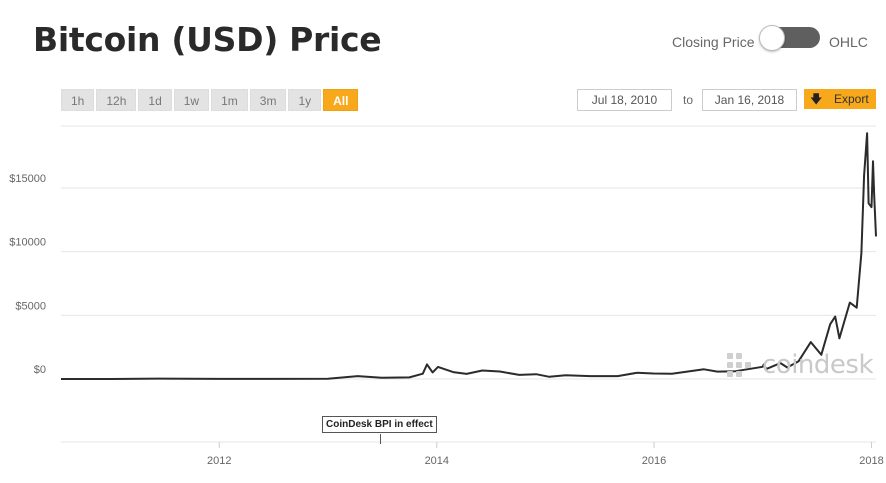 The image size is (886, 483). Describe the element at coordinates (688, 100) in the screenshot. I see `date-to-label: to` at that location.